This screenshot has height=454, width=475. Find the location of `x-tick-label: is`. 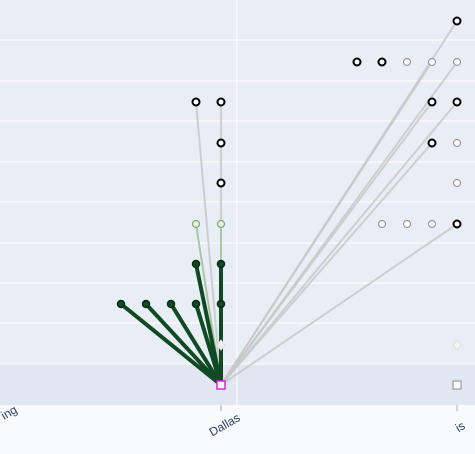

x-tick-label: is is located at coordinates (460, 426).